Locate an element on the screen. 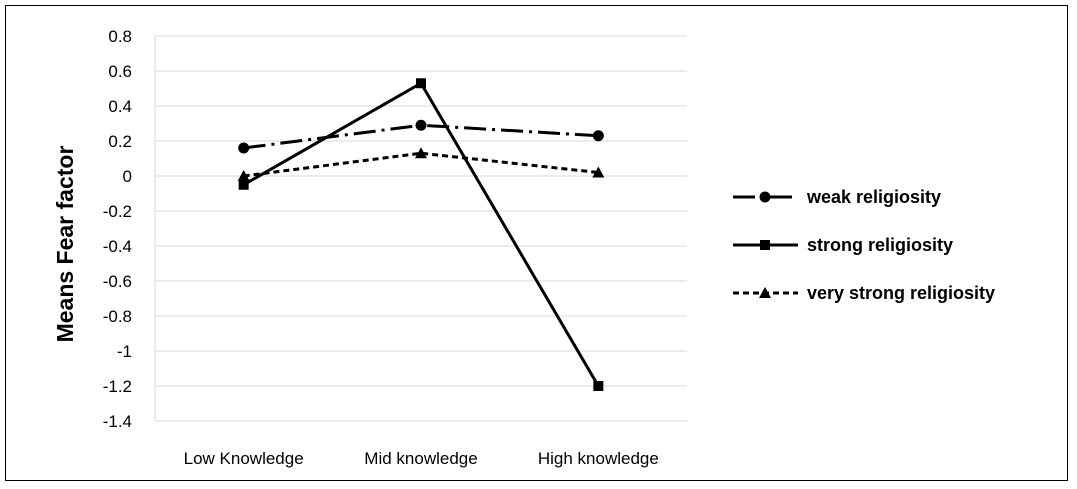 The width and height of the screenshot is (1077, 489). y-tick-label: -0.8 is located at coordinates (117, 316).